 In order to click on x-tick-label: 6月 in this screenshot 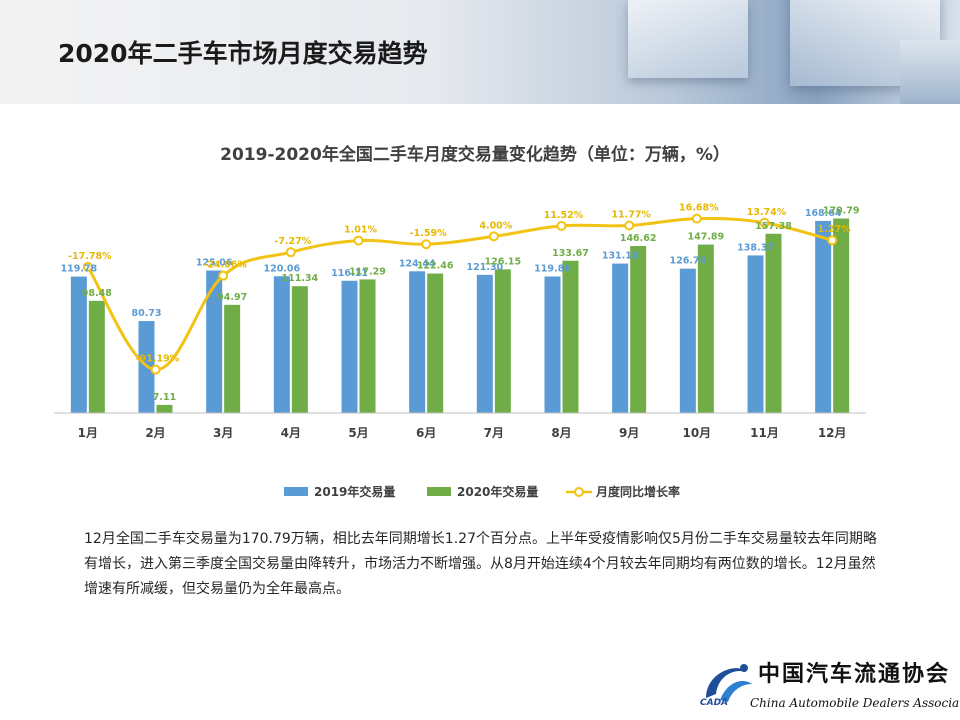, I will do `click(426, 433)`.